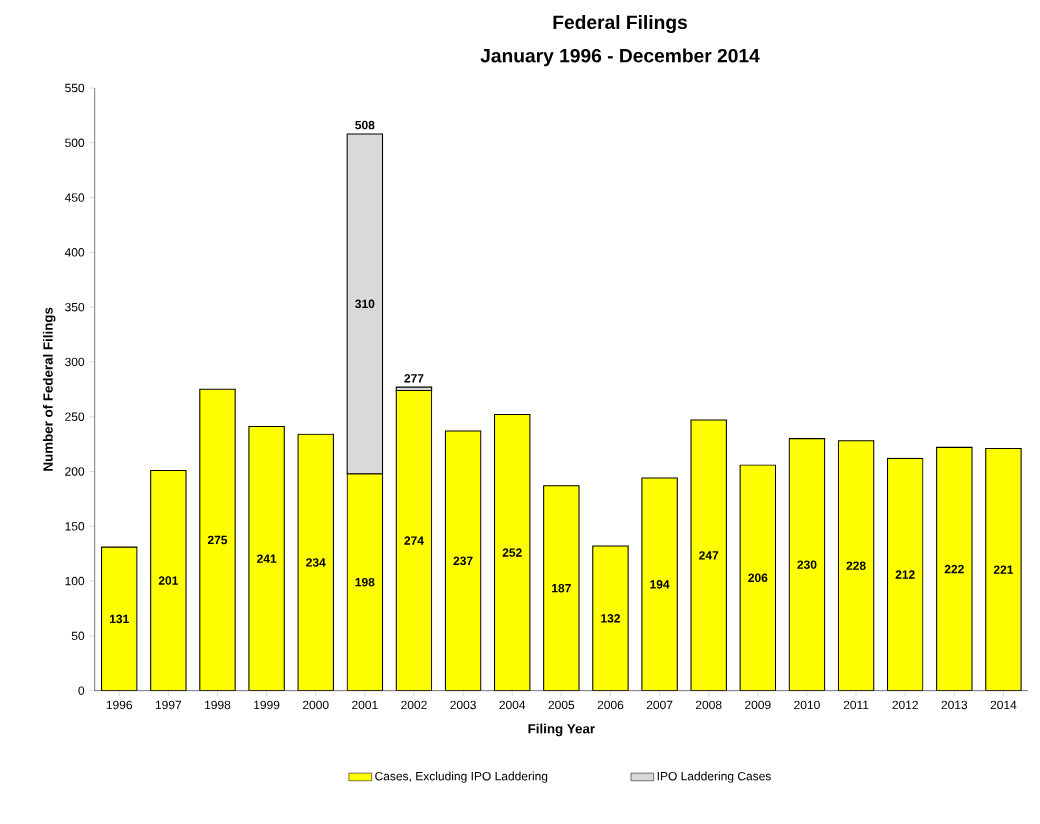  What do you see at coordinates (561, 705) in the screenshot?
I see `x-tick-label: 2005` at bounding box center [561, 705].